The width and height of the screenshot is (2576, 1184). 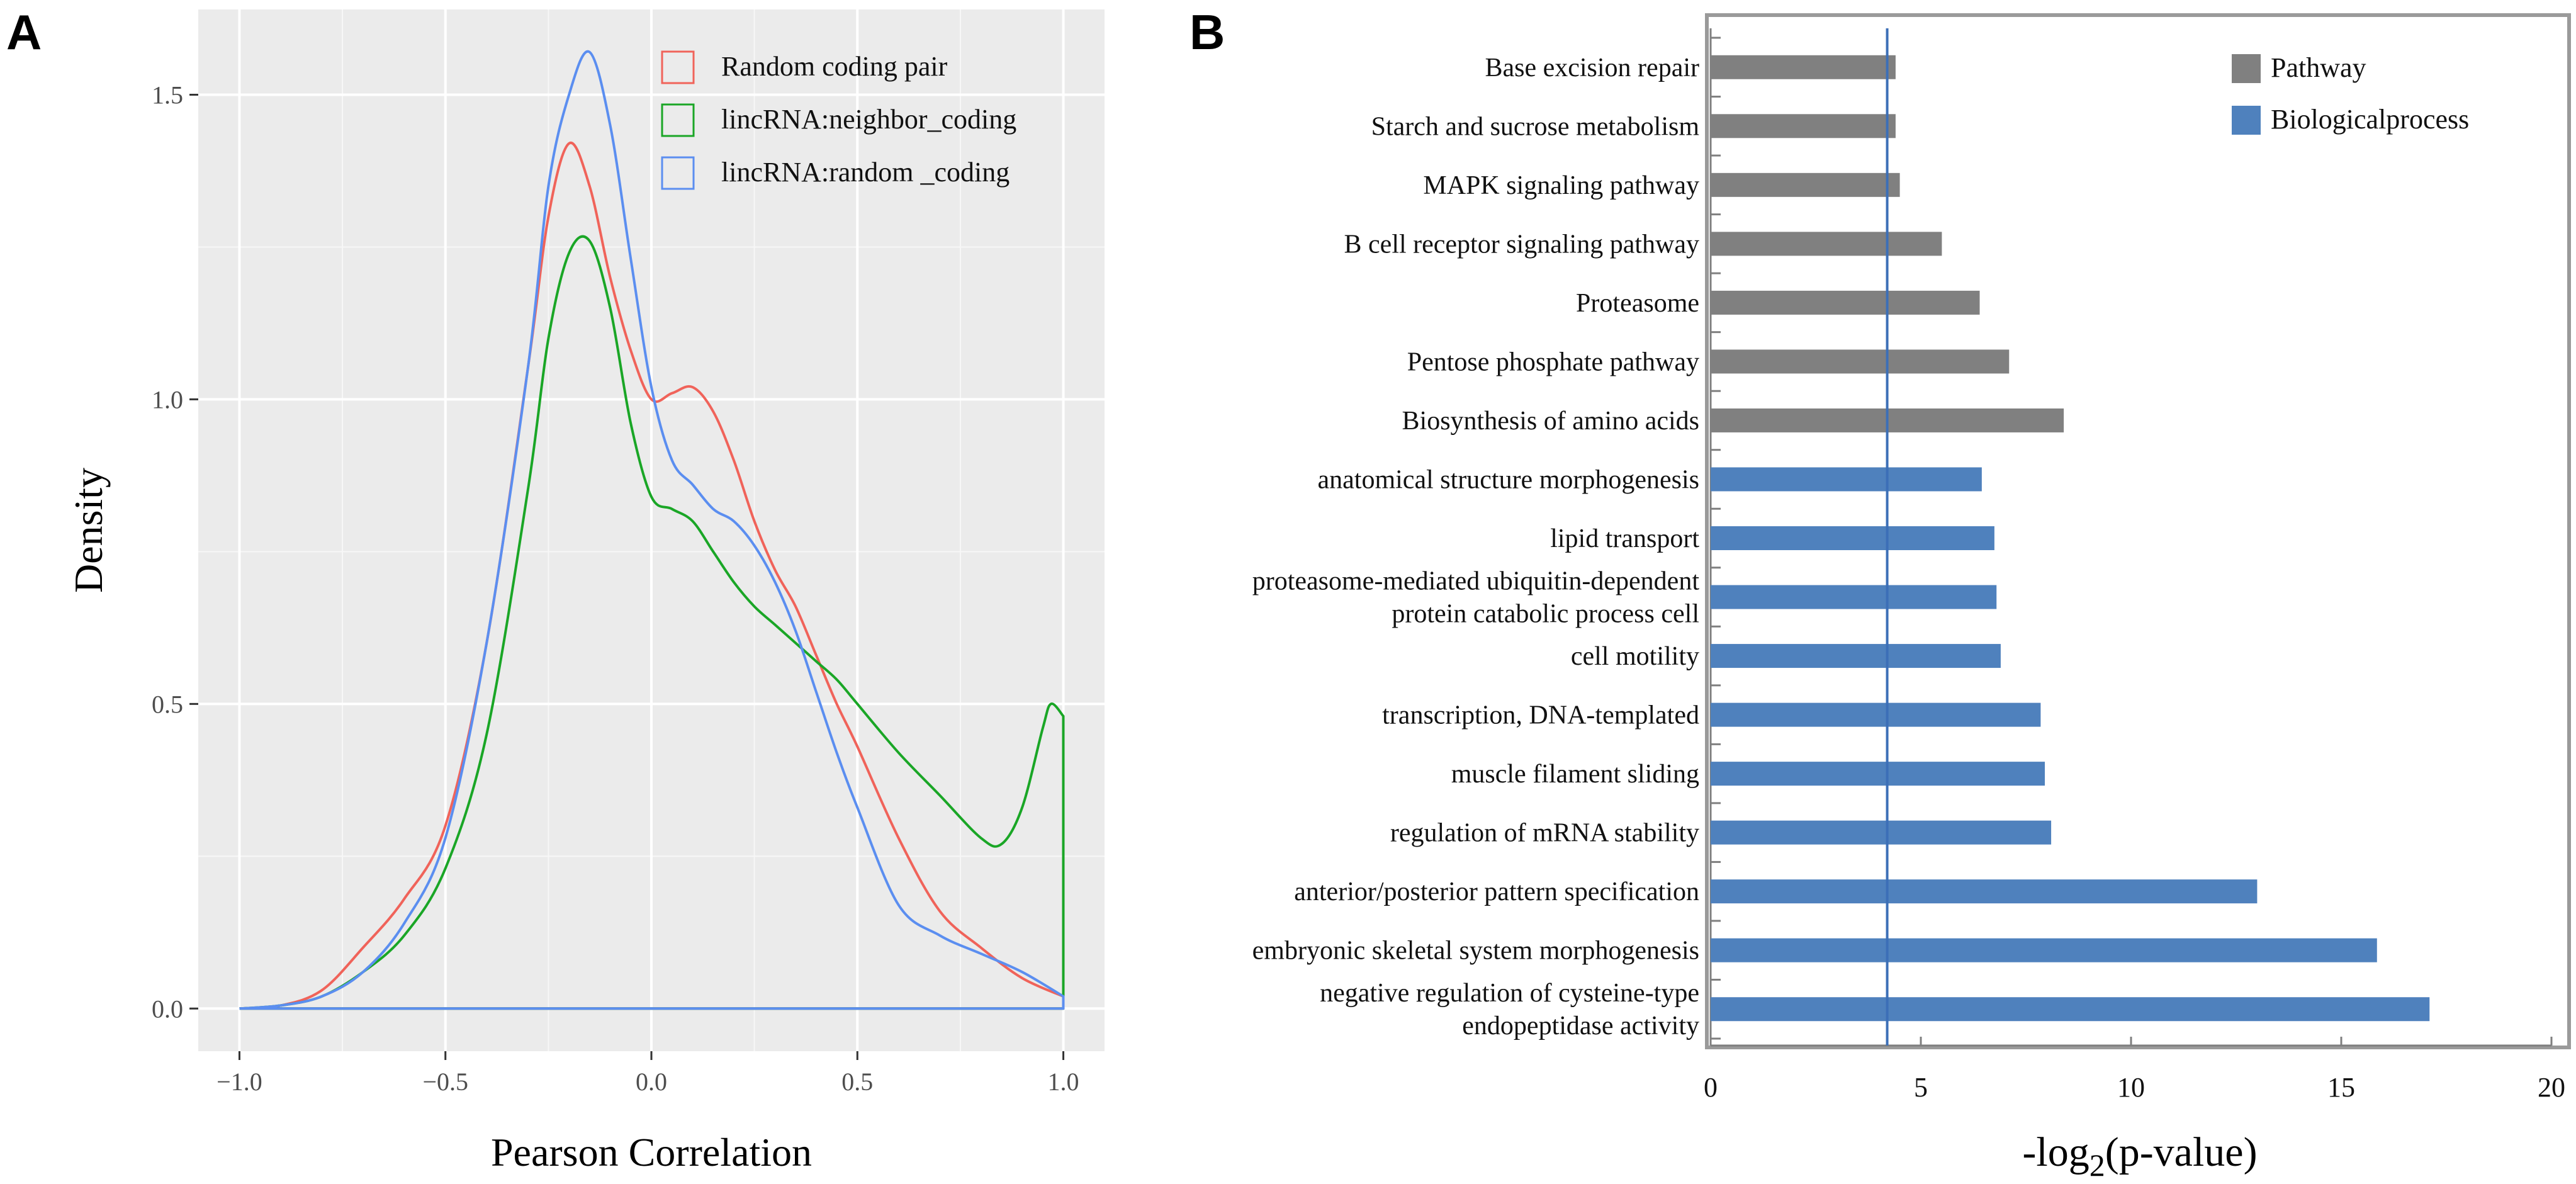 I want to click on x-tick-label-a: 0.0, so click(x=651, y=1082).